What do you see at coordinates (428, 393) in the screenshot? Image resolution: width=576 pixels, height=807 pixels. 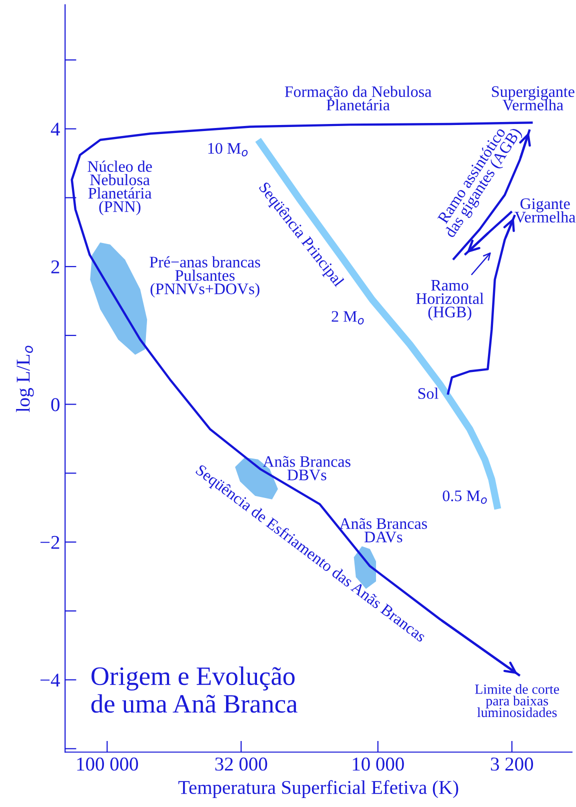 I see `annotation: Sol` at bounding box center [428, 393].